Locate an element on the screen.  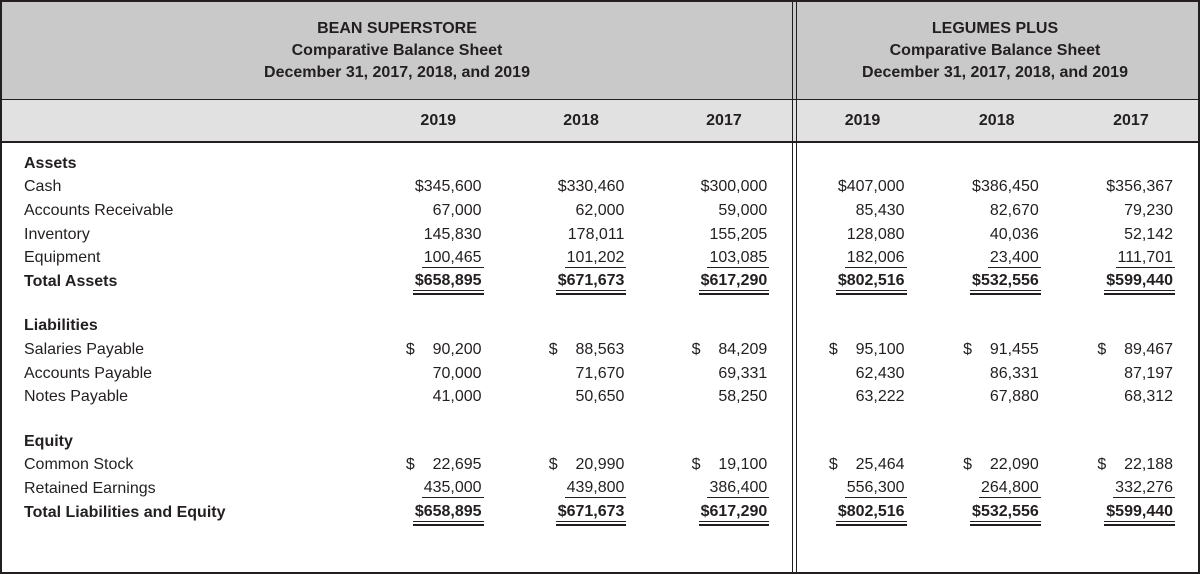
row-label: Total Assets is located at coordinates (71, 281).